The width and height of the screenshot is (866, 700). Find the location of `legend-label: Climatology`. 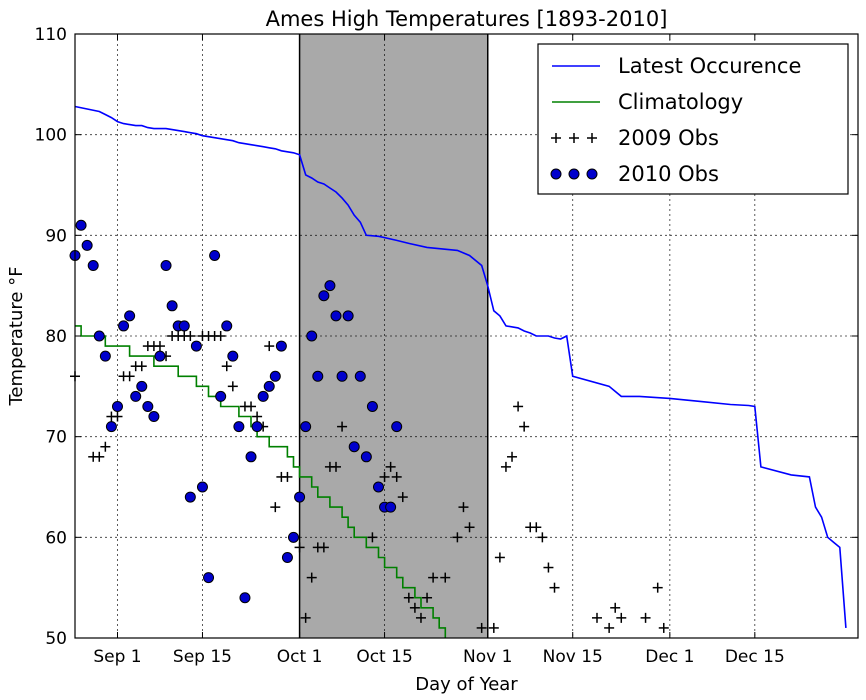

legend-label: Climatology is located at coordinates (680, 102).